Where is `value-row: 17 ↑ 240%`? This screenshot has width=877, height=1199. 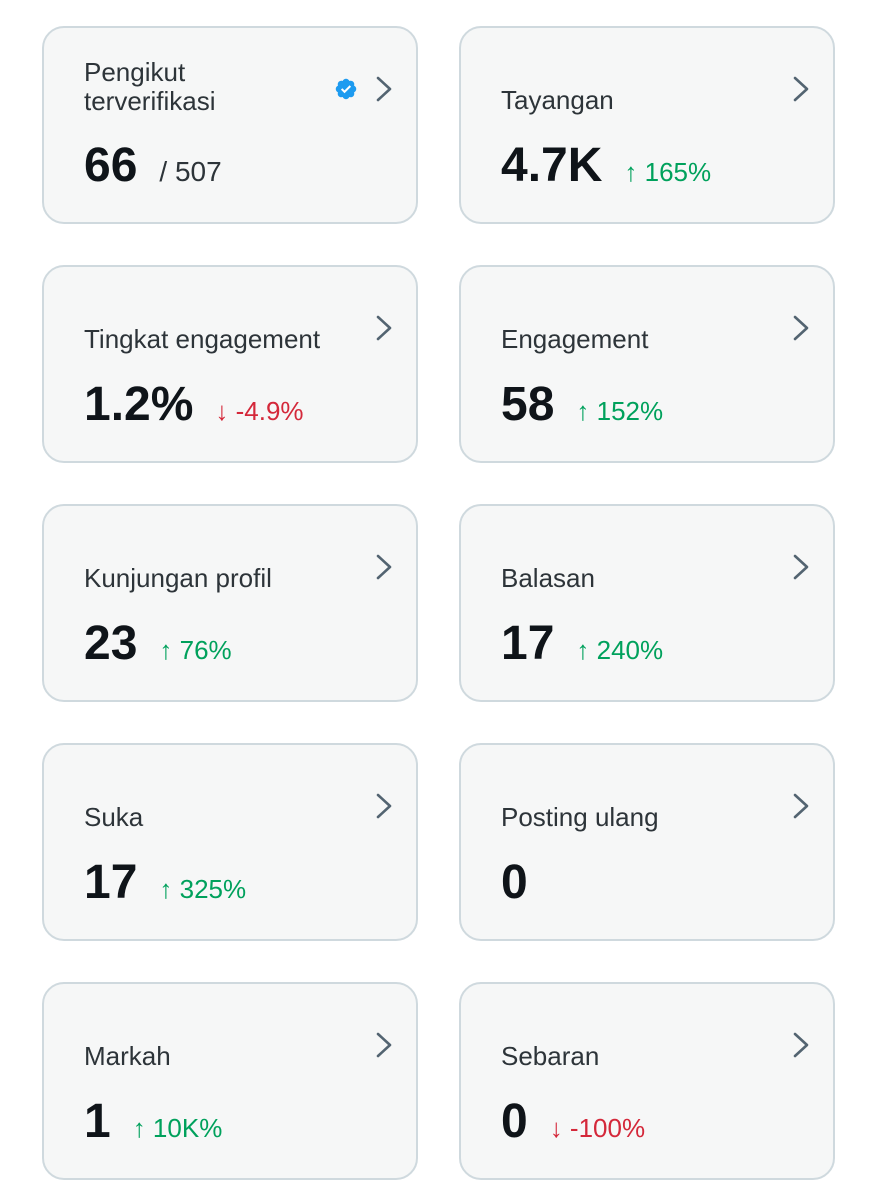
value-row: 17 ↑ 240% is located at coordinates (582, 644).